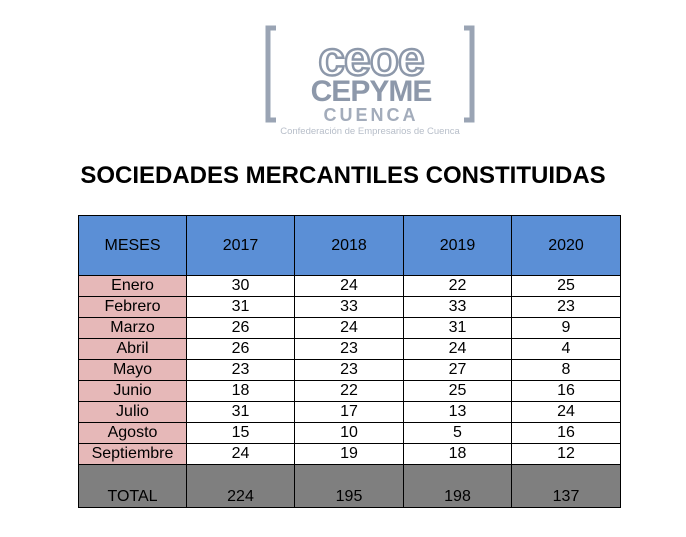 This screenshot has width=686, height=537. I want to click on total-value-cell: 137, so click(566, 486).